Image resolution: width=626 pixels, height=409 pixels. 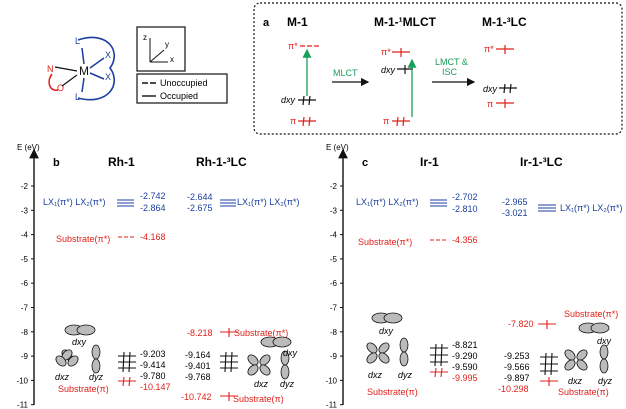 I want to click on ir1lc-val-3: -9.253, so click(x=517, y=356).